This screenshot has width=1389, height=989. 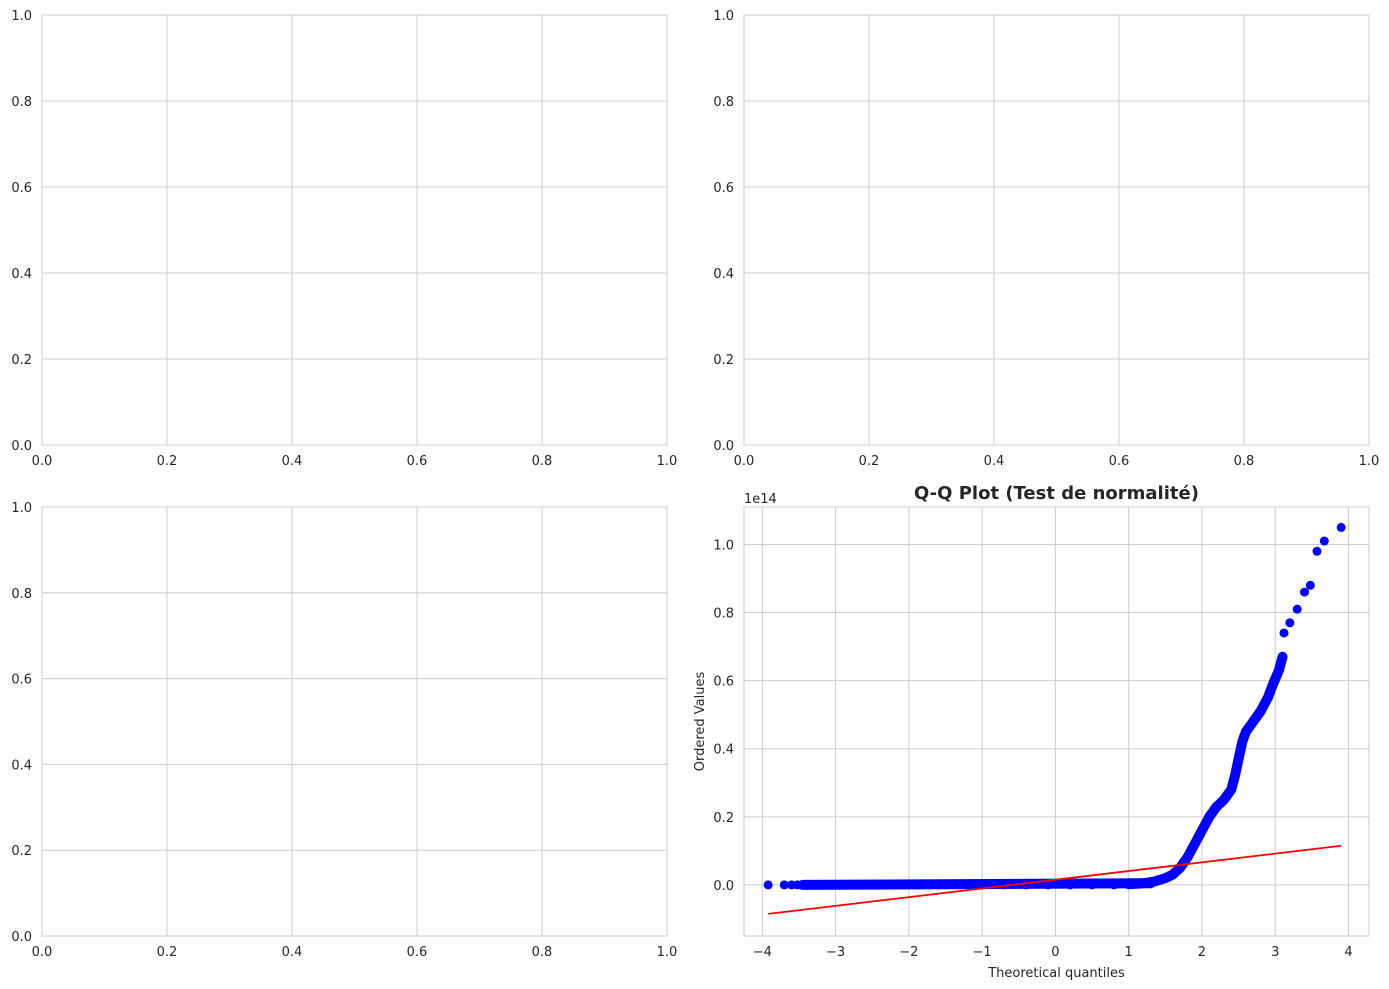 I want to click on y-offset-label: 1e14, so click(x=760, y=499).